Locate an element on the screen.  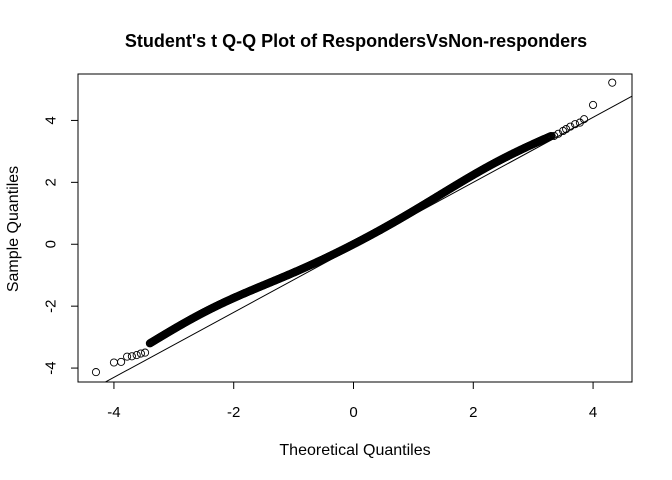
y-tick-label: -2 is located at coordinates (50, 305).